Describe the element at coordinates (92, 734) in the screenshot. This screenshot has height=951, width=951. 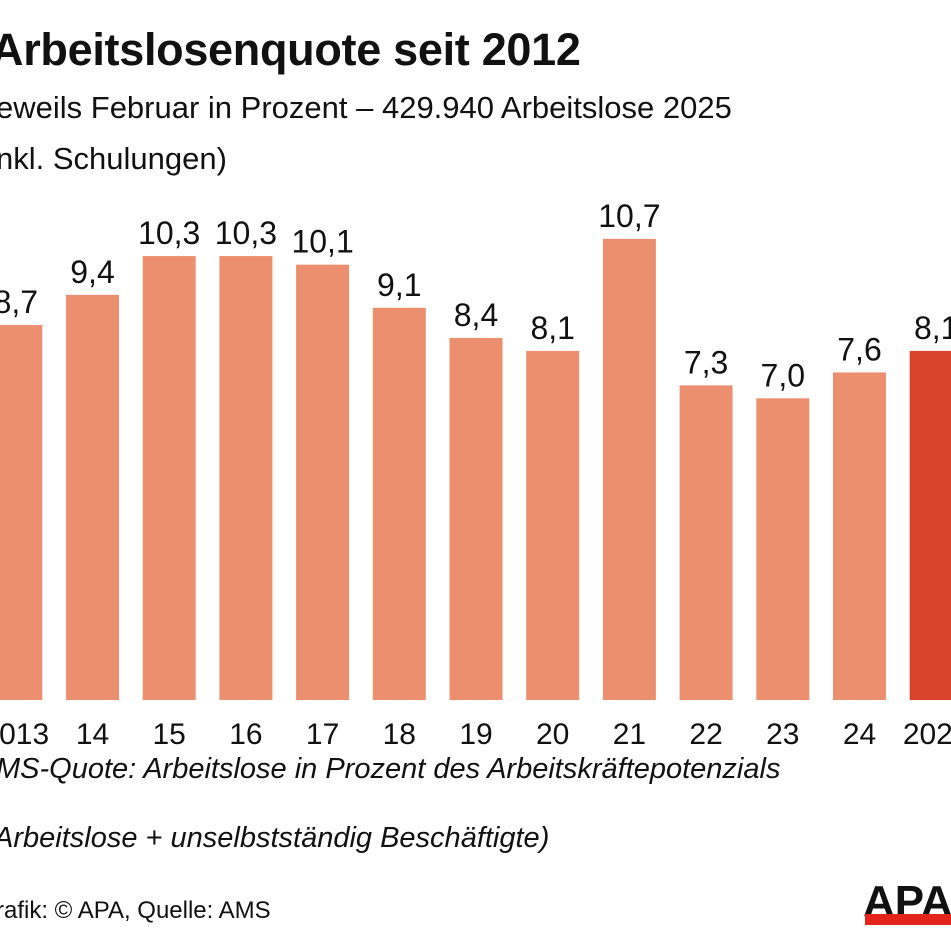
I see `x-tick-label: 14` at that location.